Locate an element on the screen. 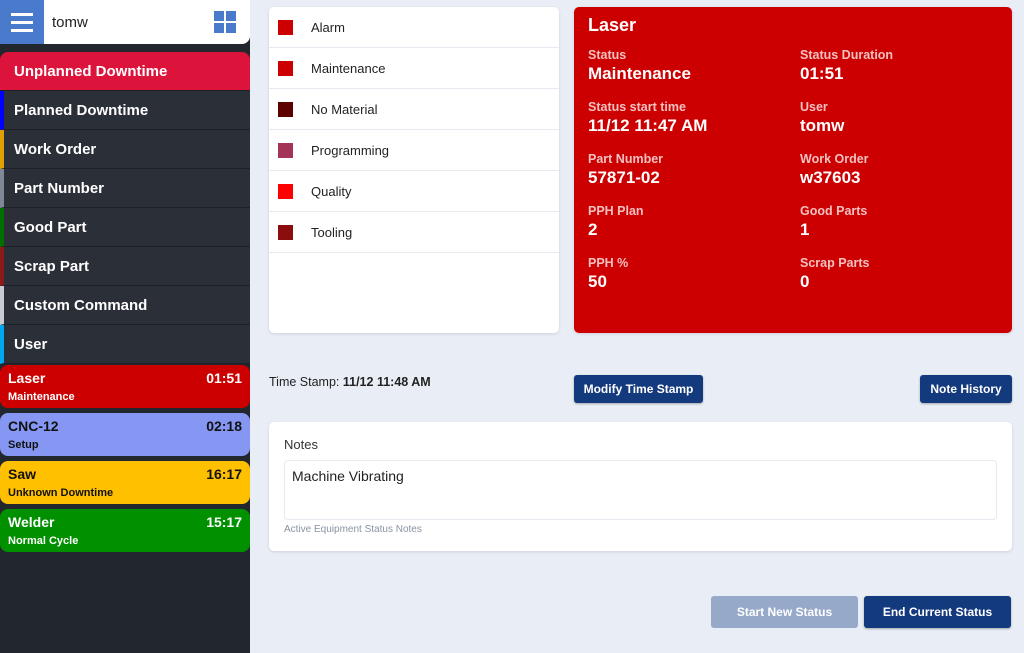  equipment-name: Welder is located at coordinates (31, 522).